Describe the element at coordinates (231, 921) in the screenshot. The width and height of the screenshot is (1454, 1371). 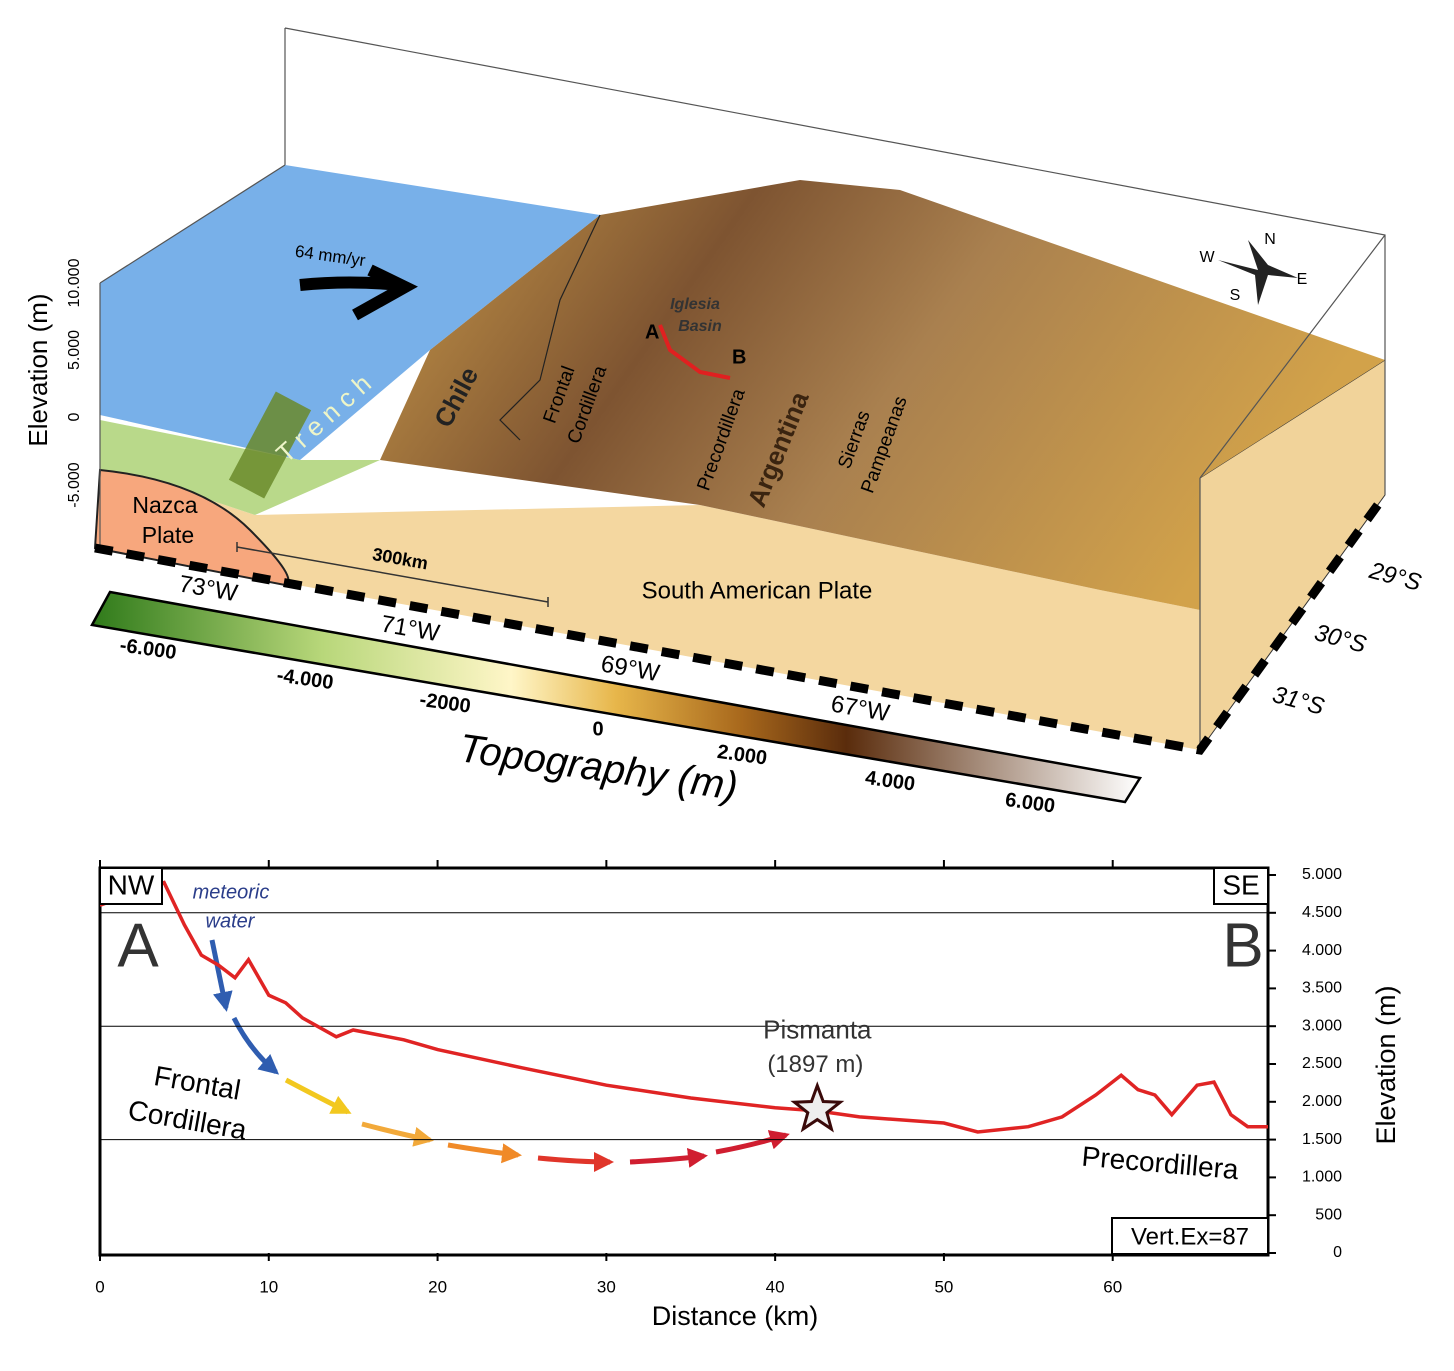
I see `water-label: water` at that location.